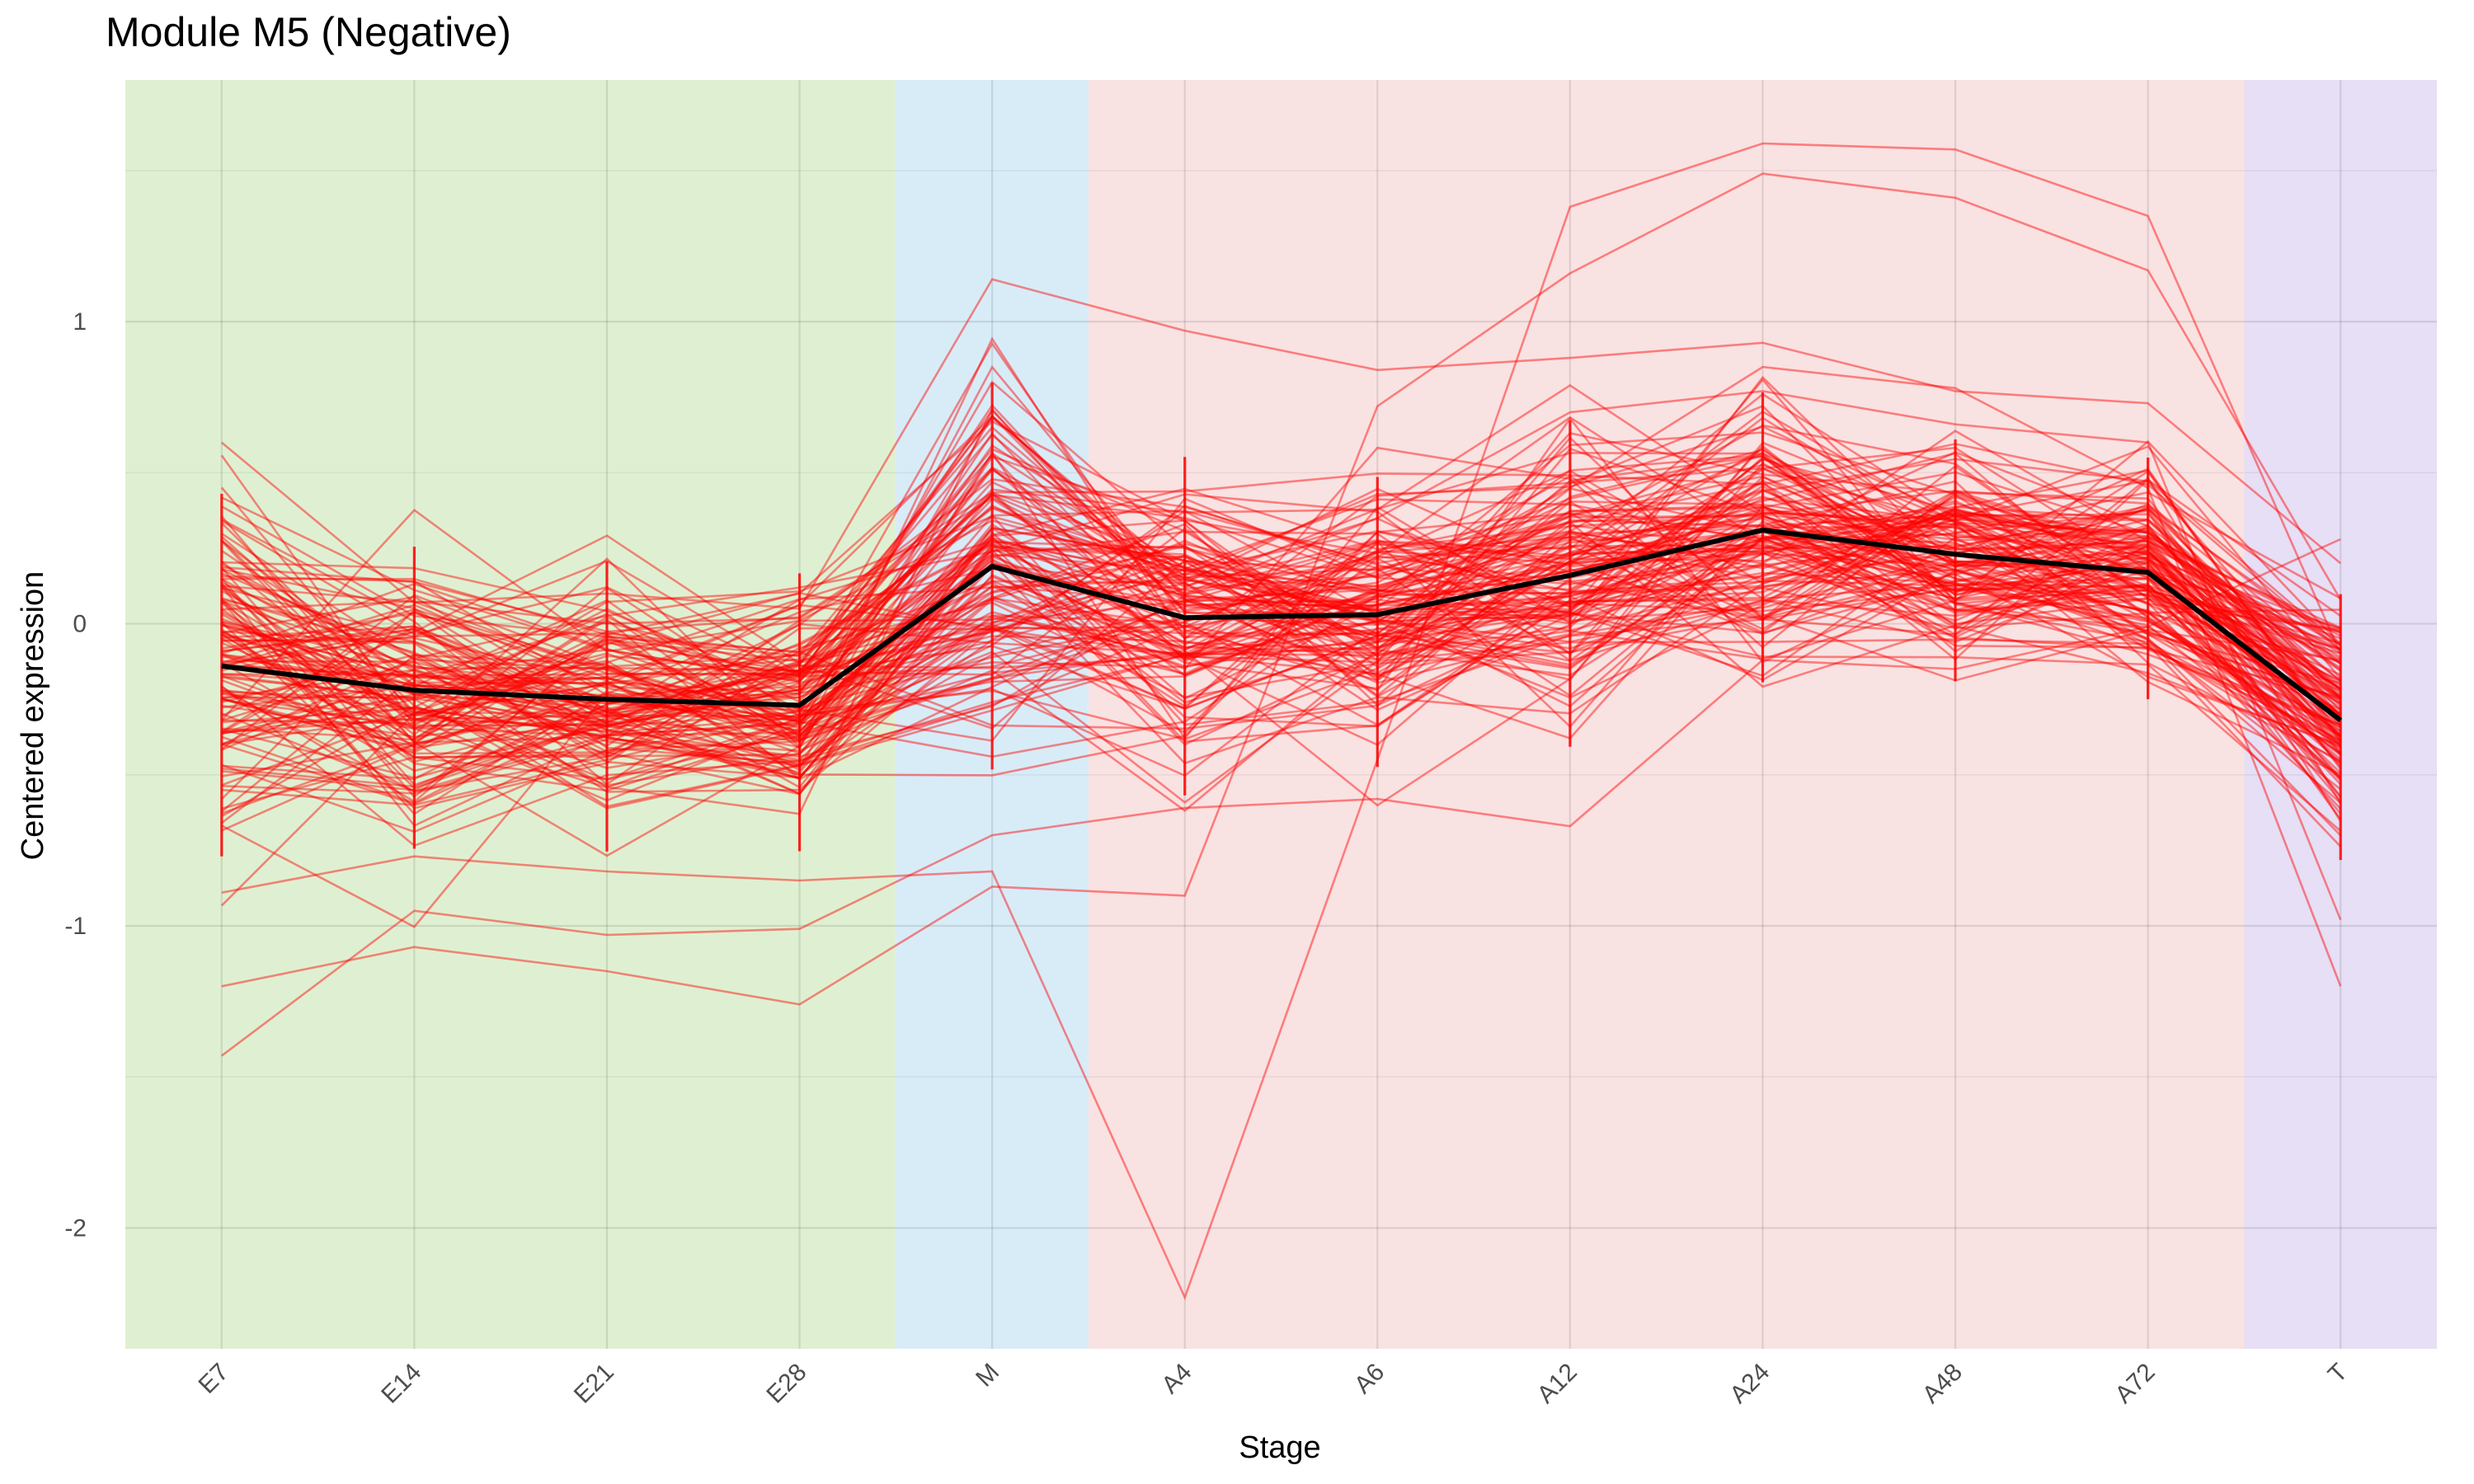 The width and height of the screenshot is (2474, 1484). What do you see at coordinates (1557, 1384) in the screenshot?
I see `x-tick-label-A12: A12` at bounding box center [1557, 1384].